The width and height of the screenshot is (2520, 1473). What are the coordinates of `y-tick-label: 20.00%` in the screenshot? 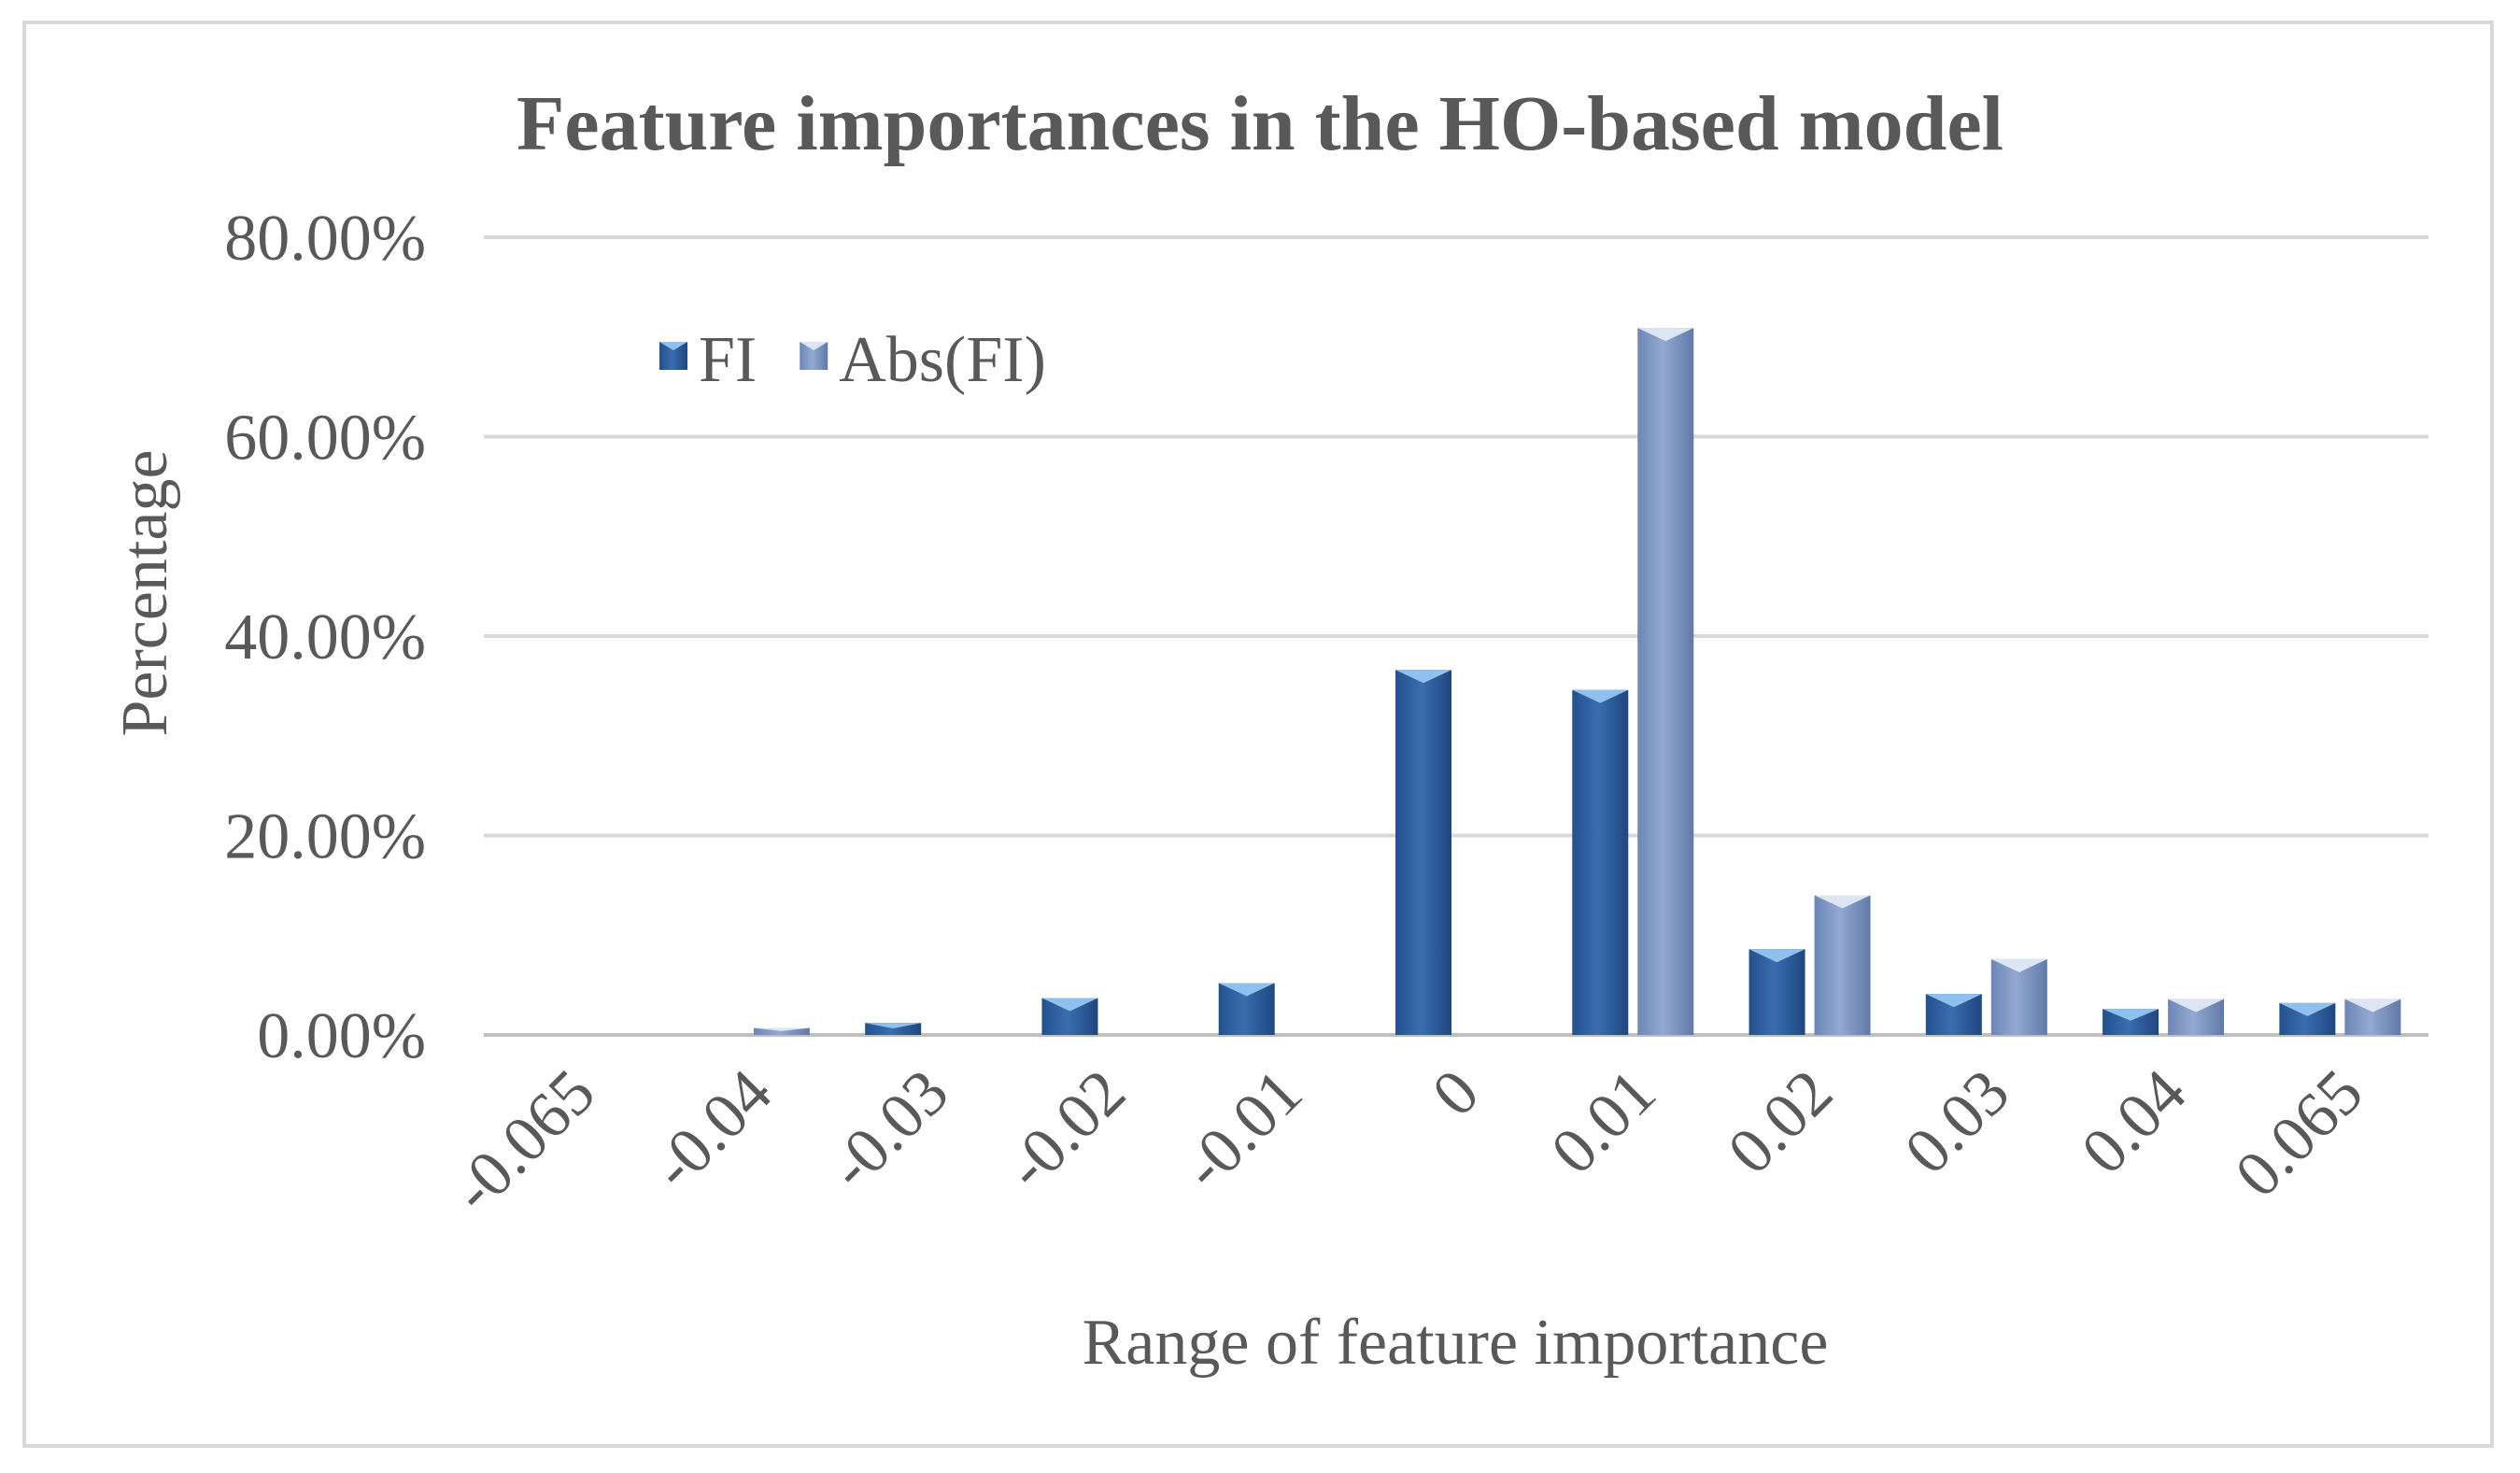 It's located at (325, 837).